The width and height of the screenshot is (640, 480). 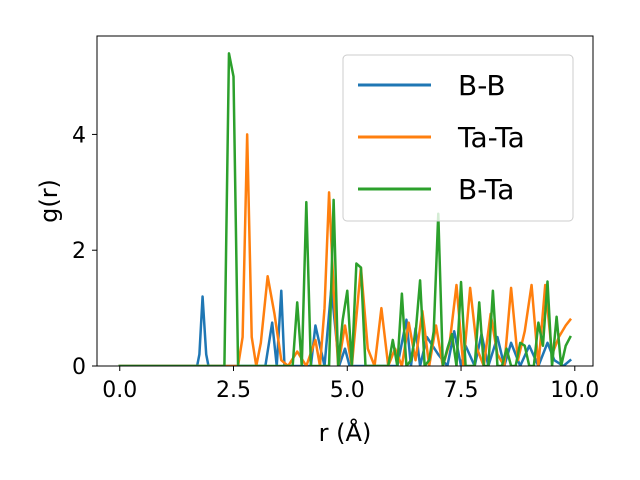 I want to click on x-axis-label: r (Å), so click(x=345, y=432).